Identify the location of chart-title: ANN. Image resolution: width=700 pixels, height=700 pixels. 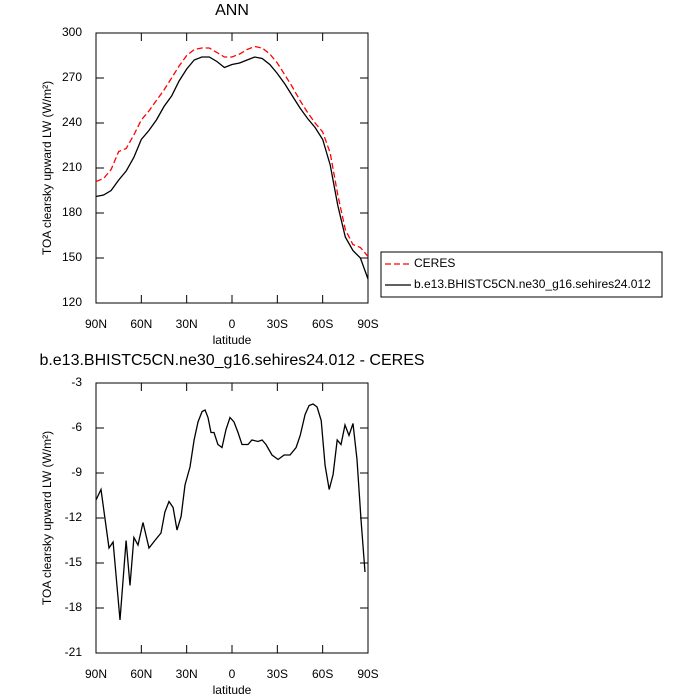
(232, 10).